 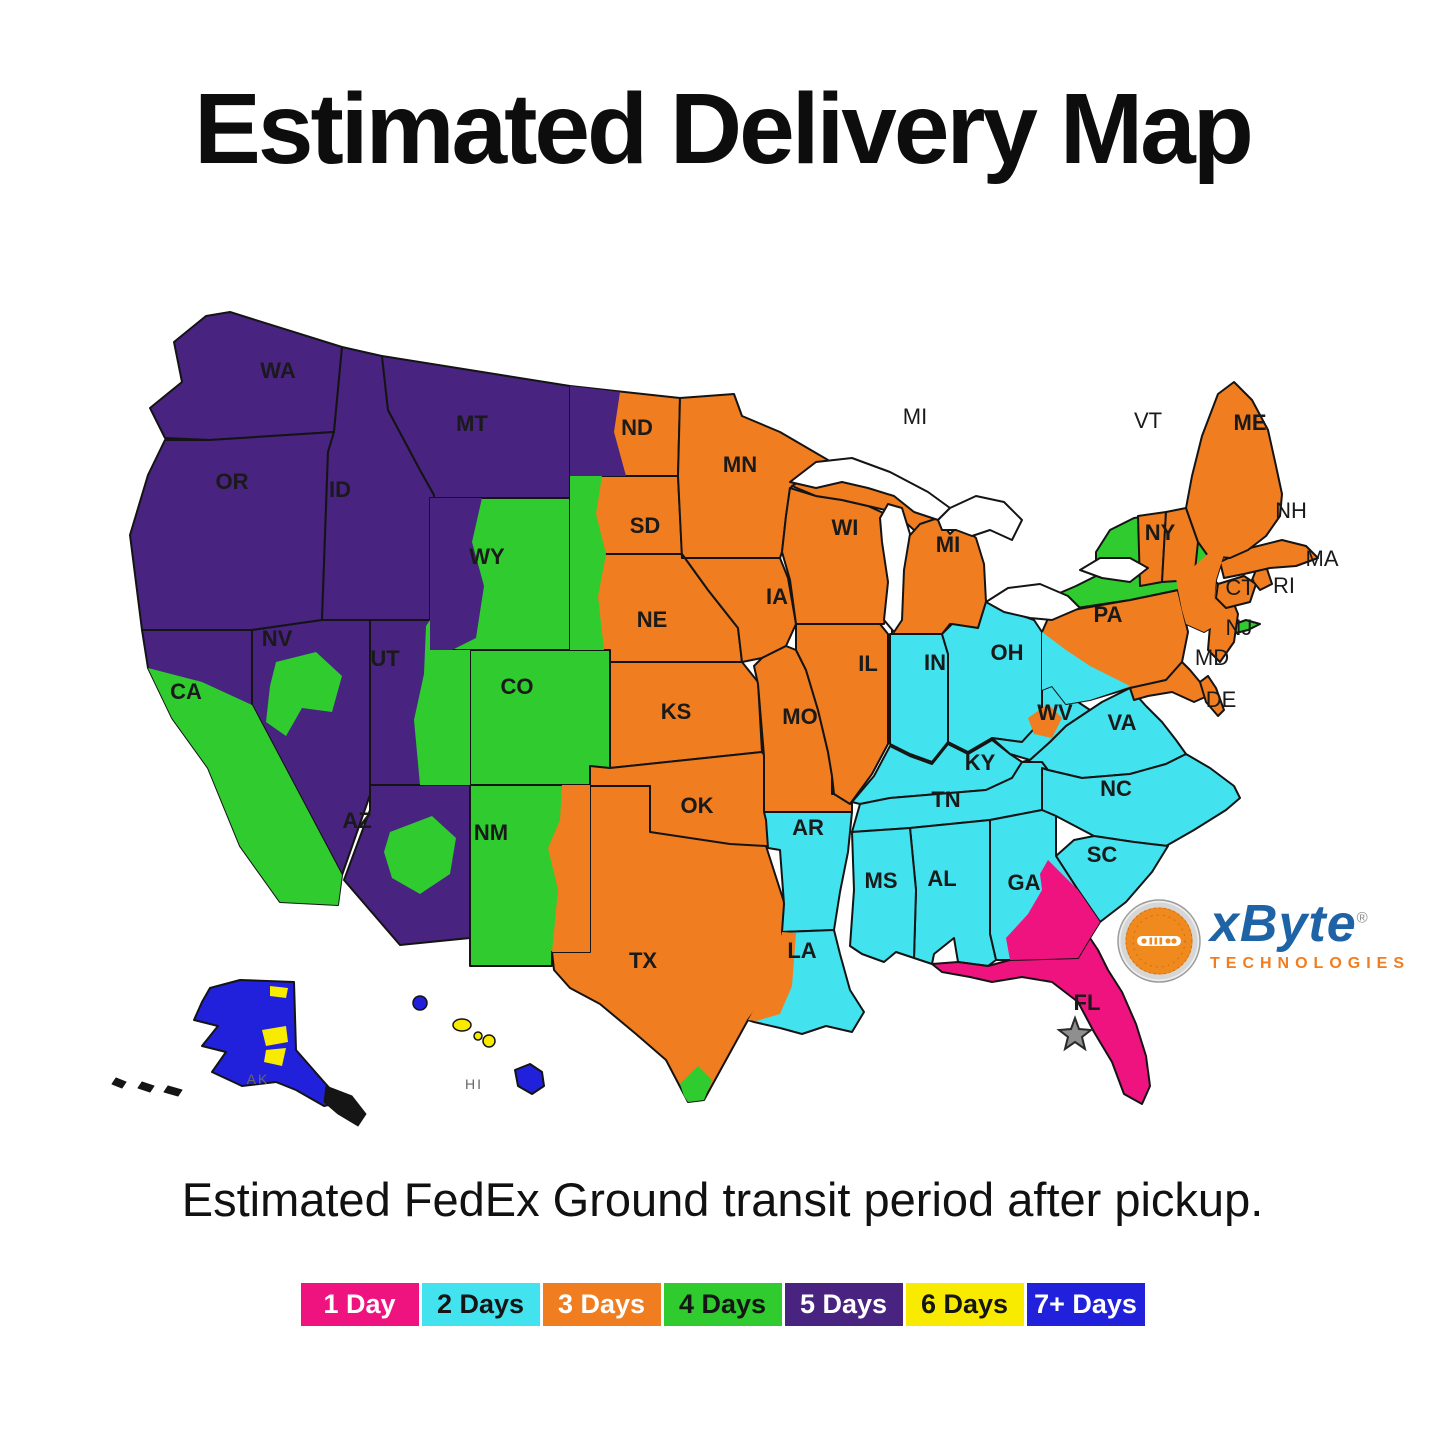 What do you see at coordinates (487, 556) in the screenshot?
I see `state-label-wy: WY` at bounding box center [487, 556].